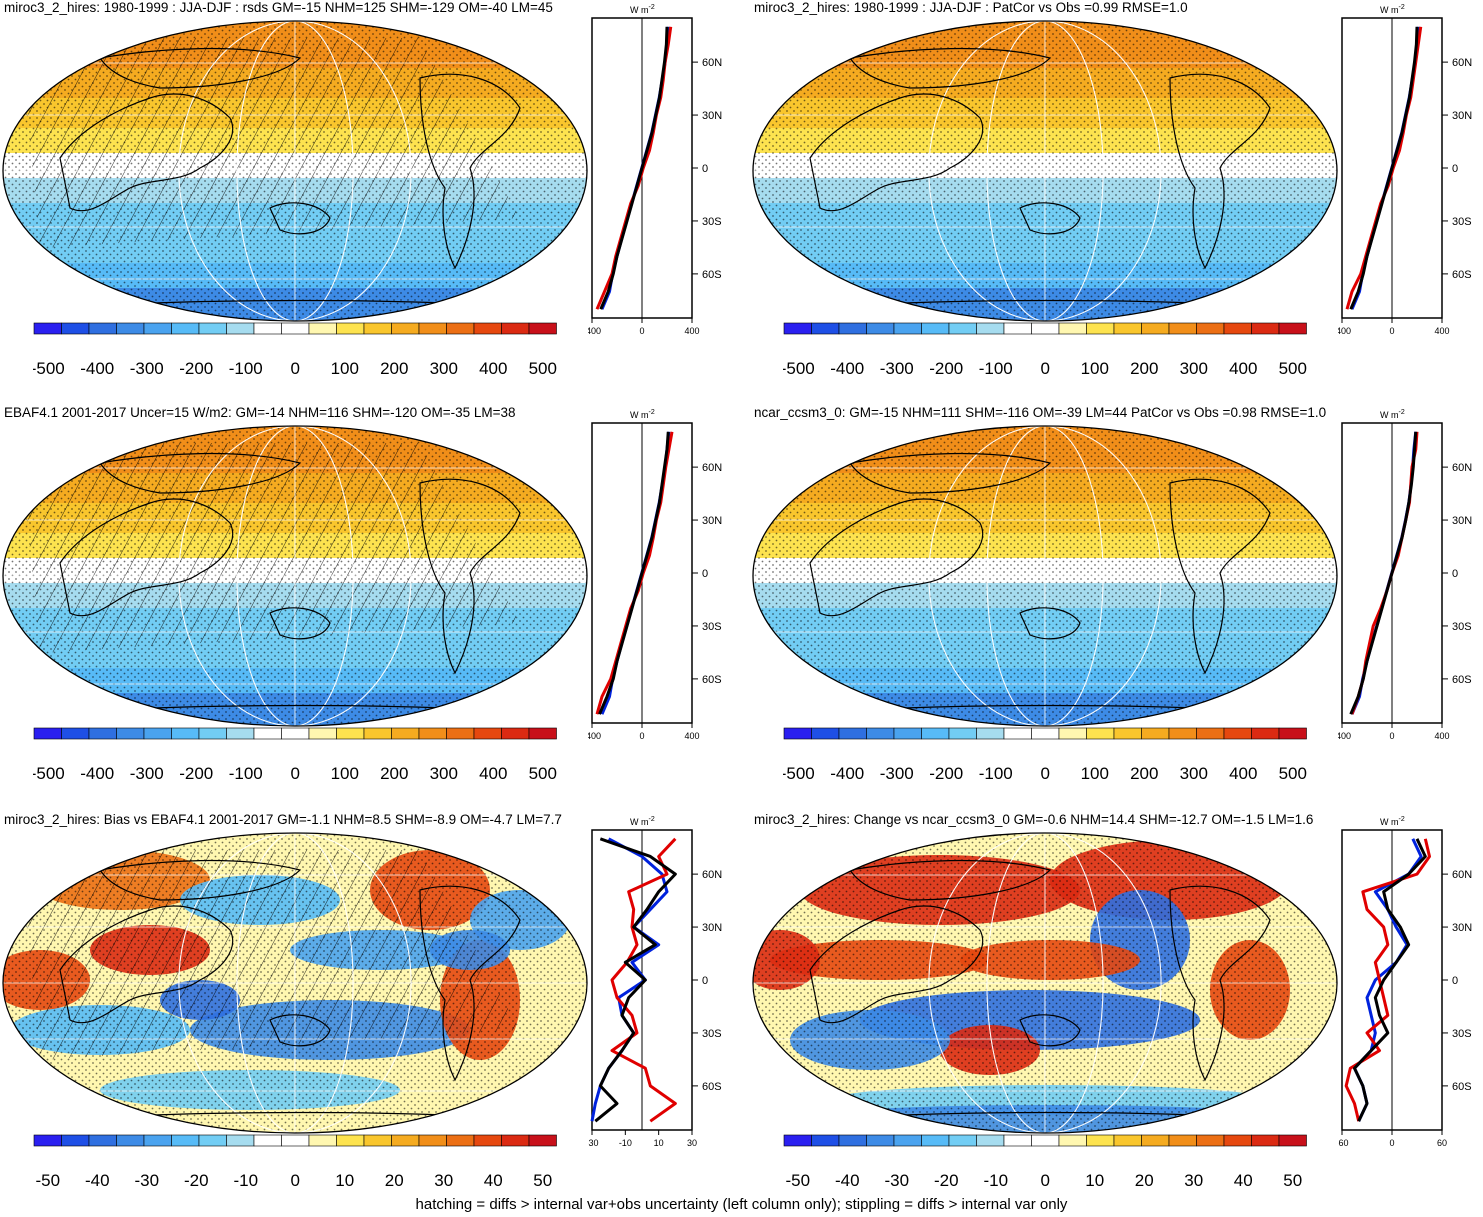 This screenshot has width=1483, height=1217. Describe the element at coordinates (797, 1180) in the screenshot. I see `colorbar-tick-label: -50` at that location.